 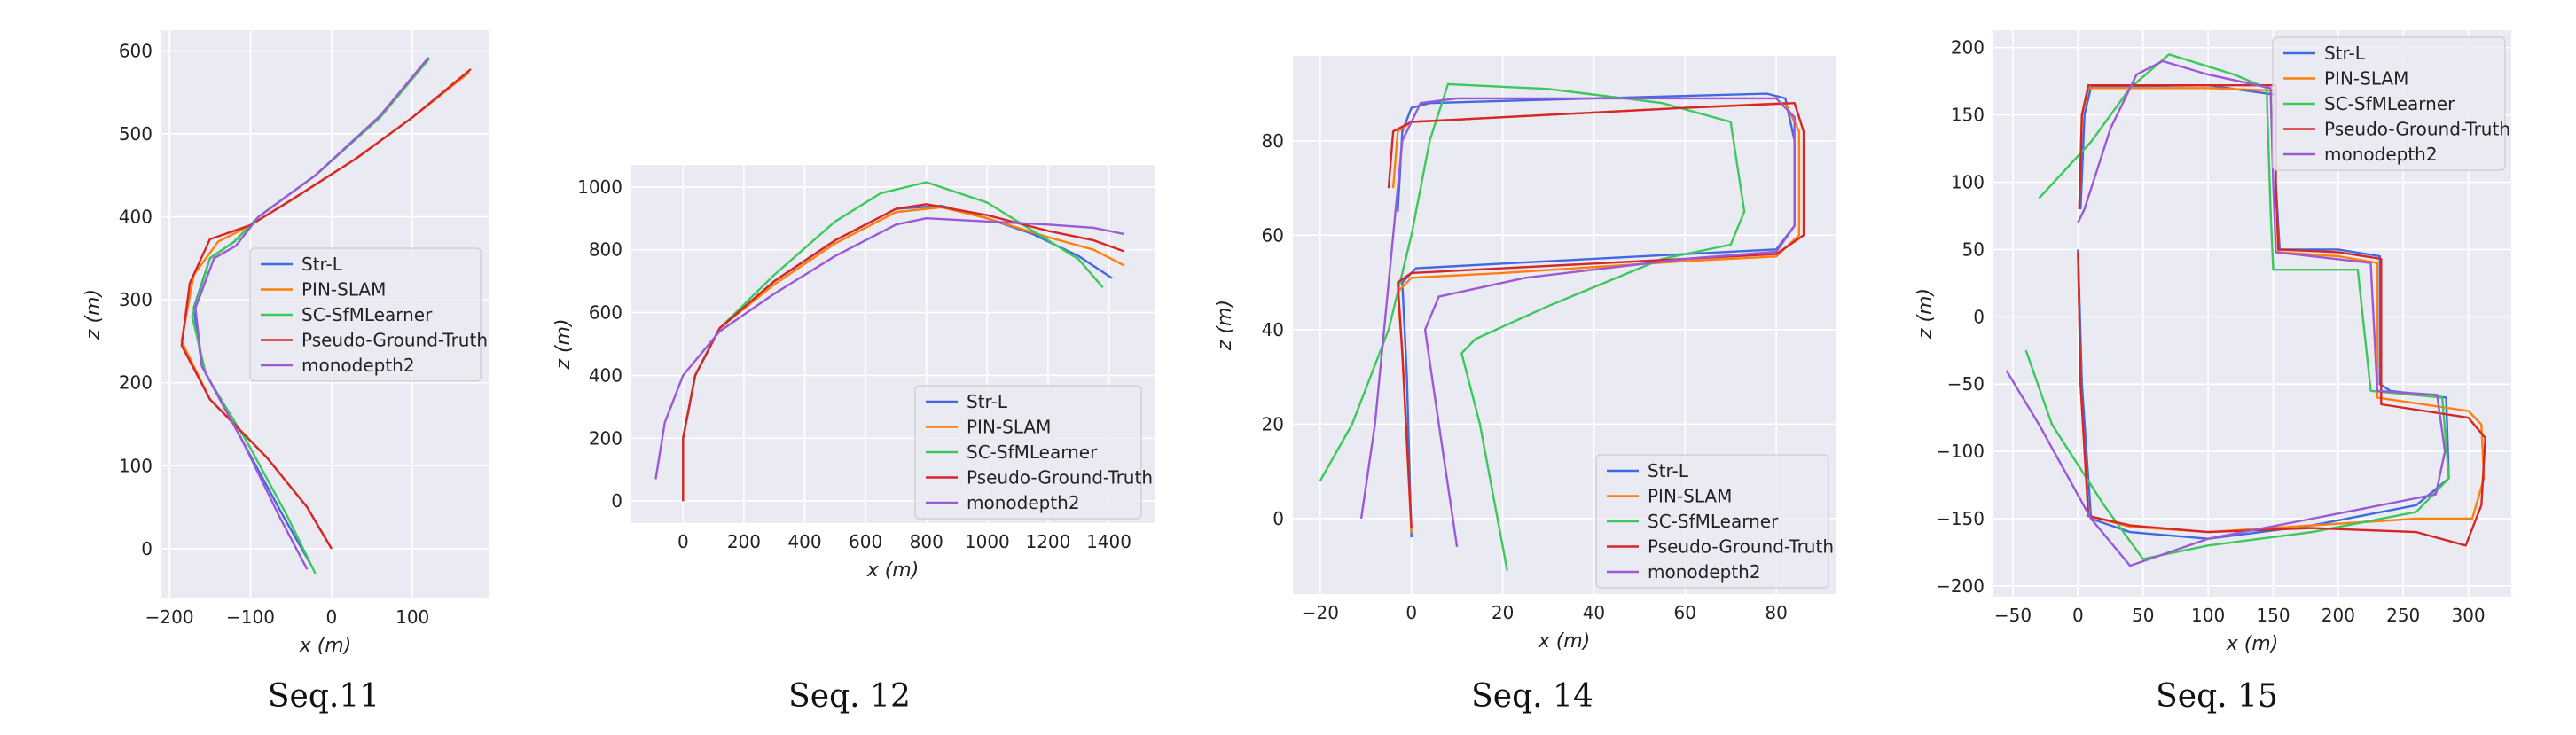 I want to click on x-tick-label: 600, so click(x=865, y=541).